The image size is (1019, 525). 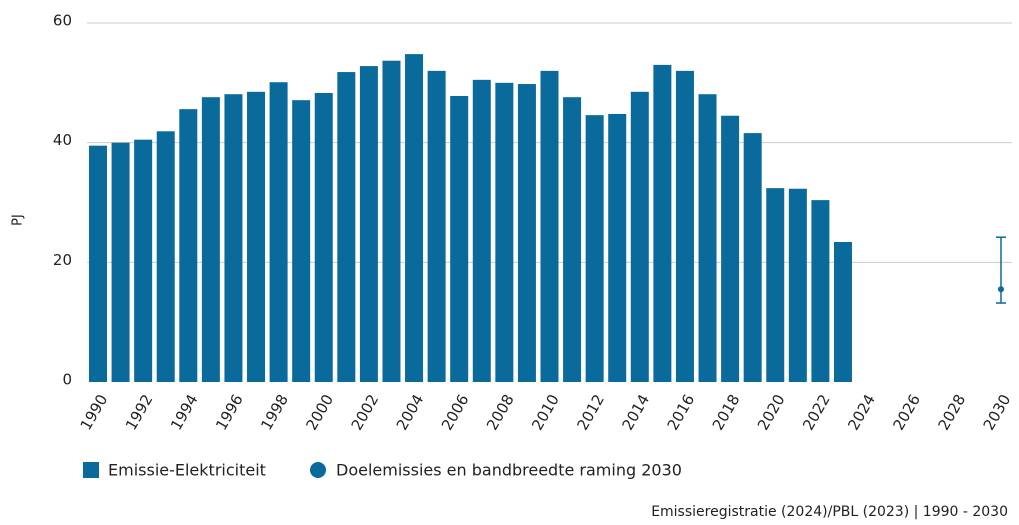 I want to click on x-tick-label: 2018, so click(x=726, y=412).